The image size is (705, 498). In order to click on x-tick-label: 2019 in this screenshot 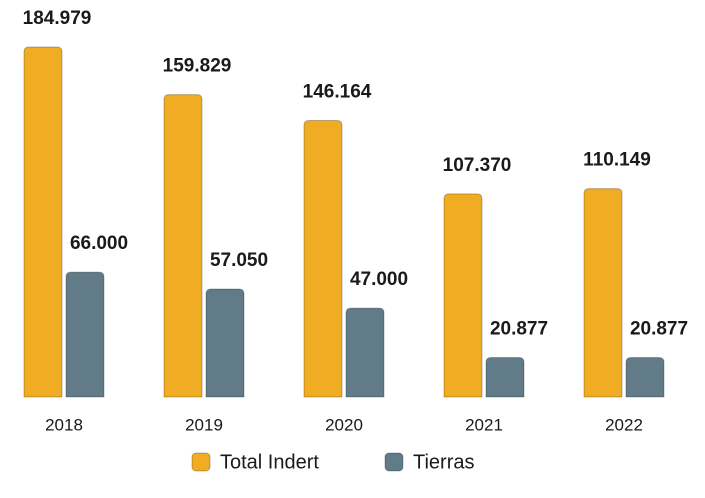, I will do `click(204, 424)`.